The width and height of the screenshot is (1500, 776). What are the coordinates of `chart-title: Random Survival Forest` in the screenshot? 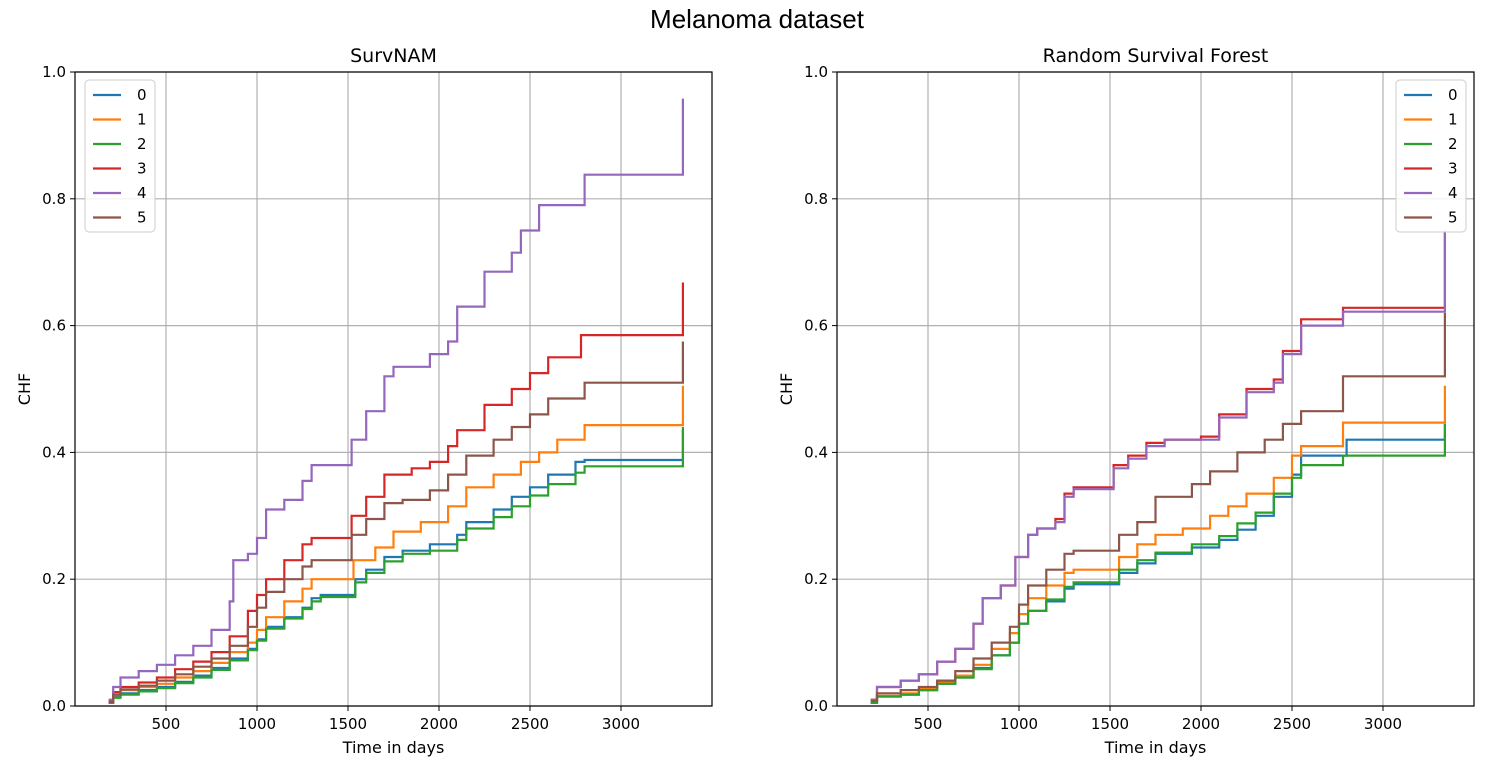 It's located at (1156, 56).